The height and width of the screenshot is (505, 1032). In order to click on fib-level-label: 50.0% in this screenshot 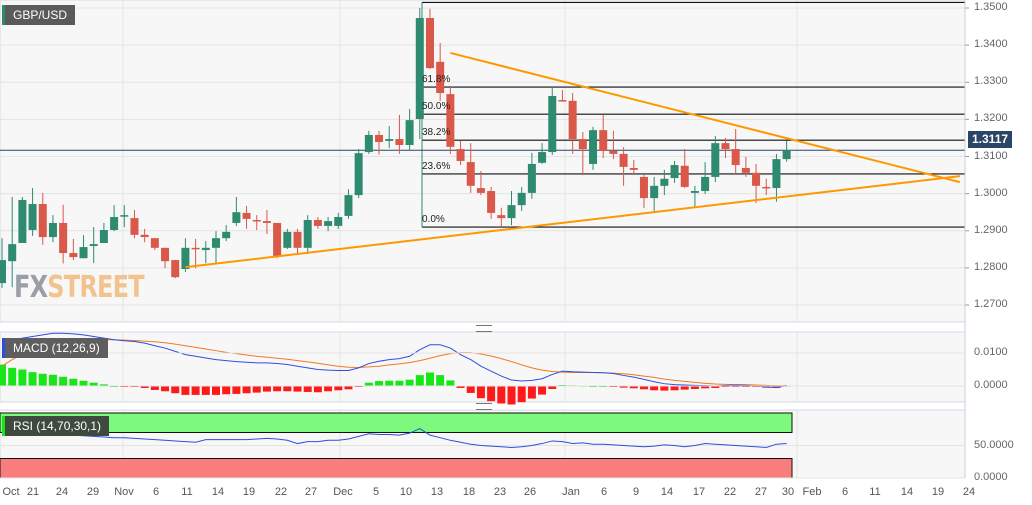, I will do `click(436, 107)`.